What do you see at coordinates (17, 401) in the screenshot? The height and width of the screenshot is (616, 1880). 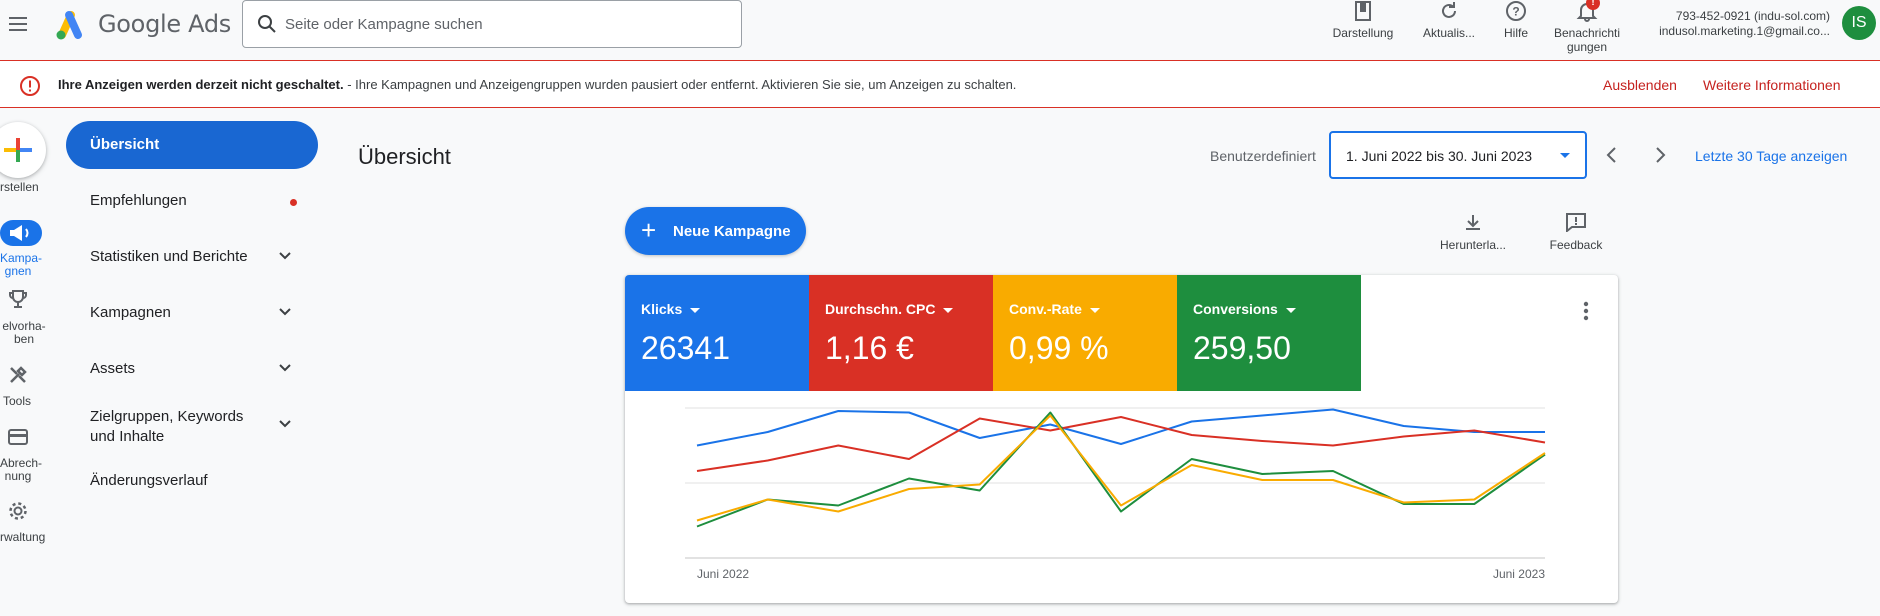 I see `tools-rail-label: Tools` at bounding box center [17, 401].